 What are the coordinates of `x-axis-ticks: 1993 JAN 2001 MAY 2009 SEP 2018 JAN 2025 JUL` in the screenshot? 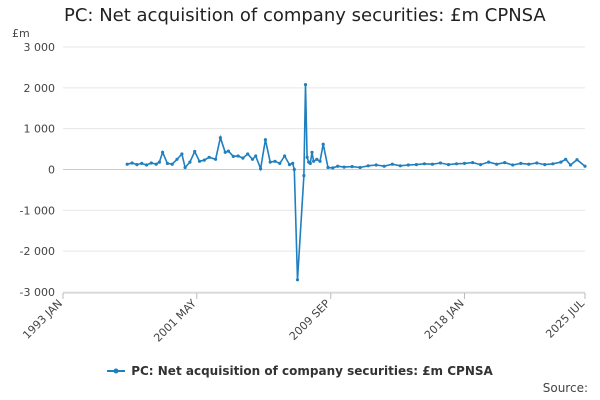 It's located at (304, 318).